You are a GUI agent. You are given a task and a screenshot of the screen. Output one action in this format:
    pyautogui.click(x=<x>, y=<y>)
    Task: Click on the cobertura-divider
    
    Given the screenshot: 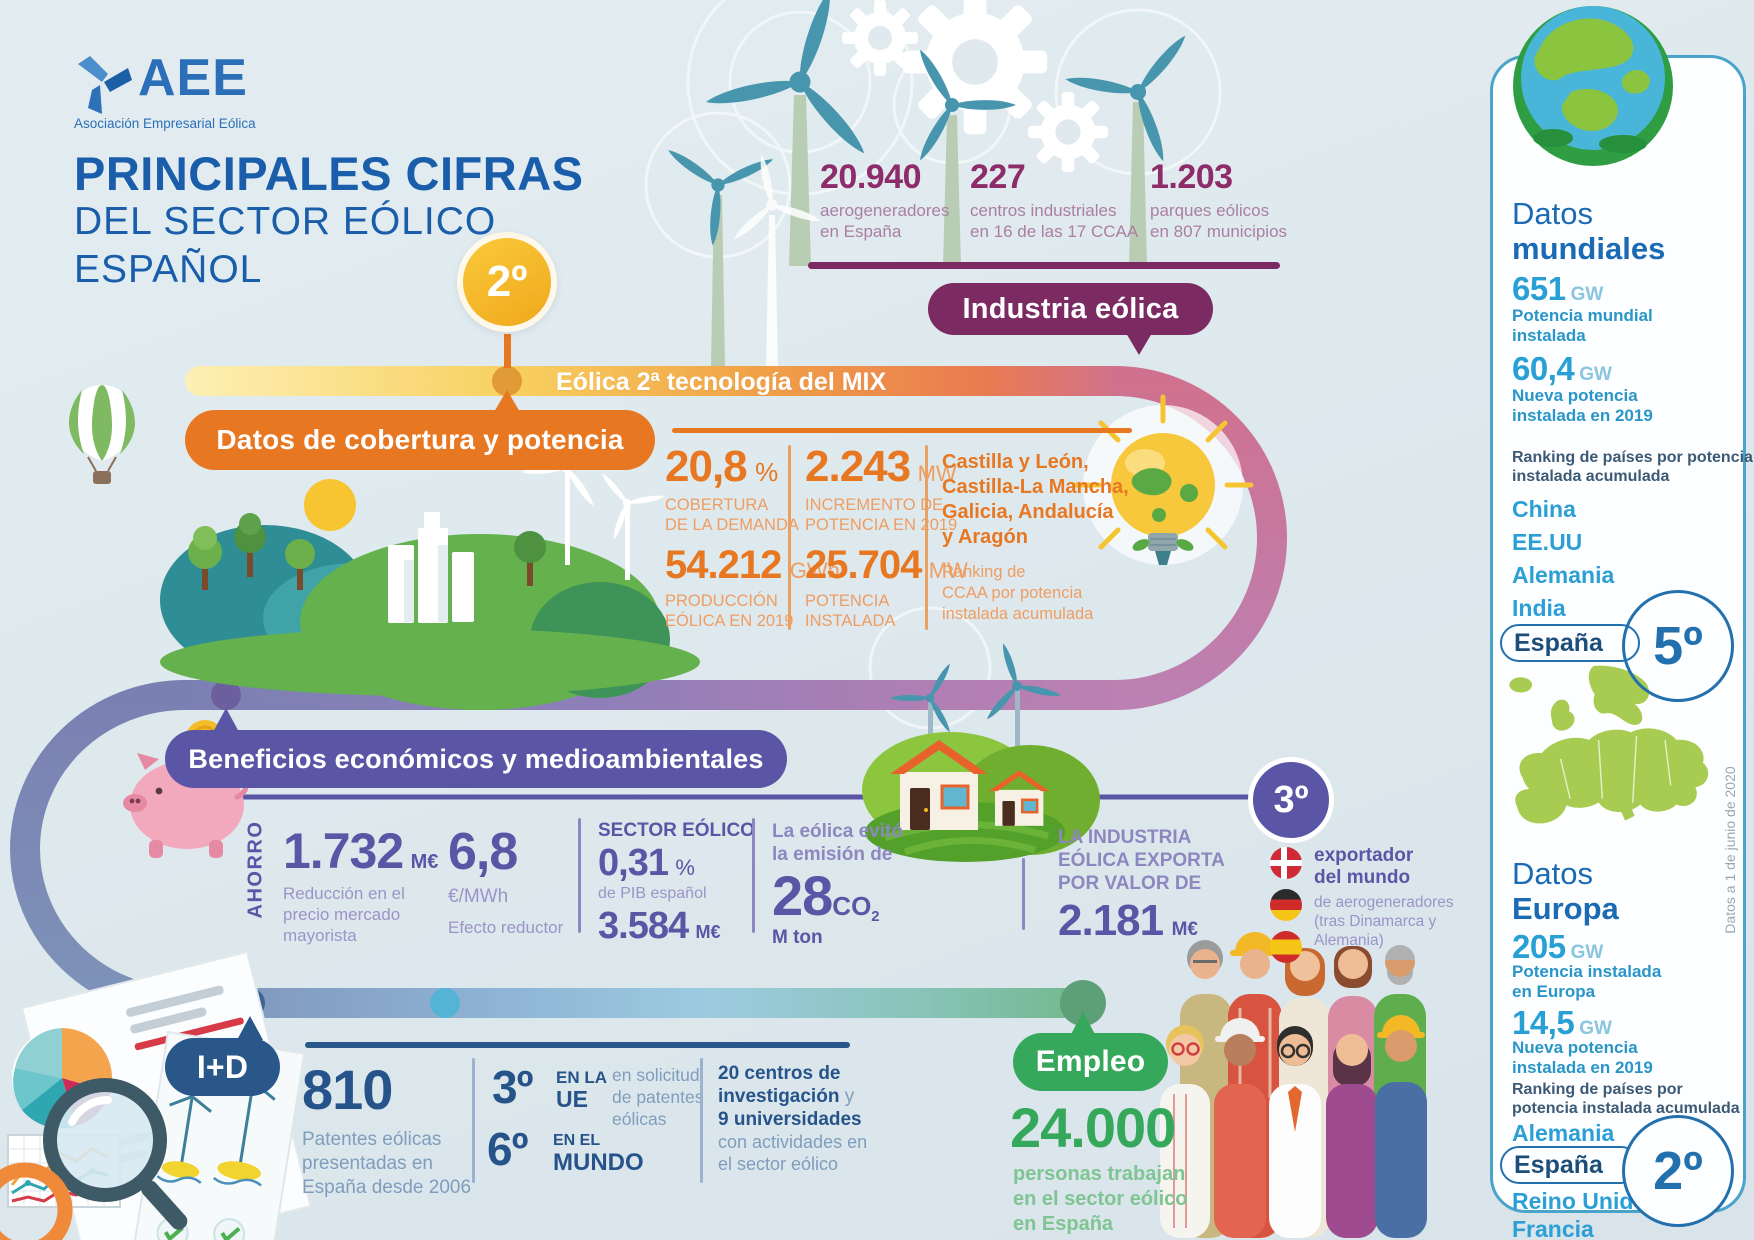 What is the action you would take?
    pyautogui.click(x=902, y=430)
    